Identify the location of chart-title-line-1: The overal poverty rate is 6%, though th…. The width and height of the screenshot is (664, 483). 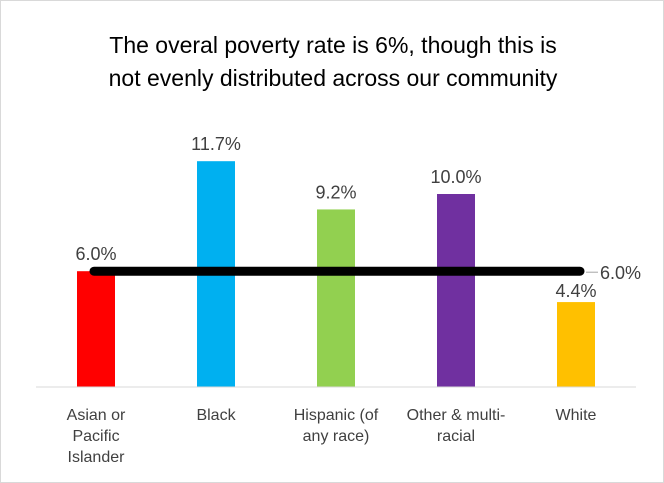
(333, 45).